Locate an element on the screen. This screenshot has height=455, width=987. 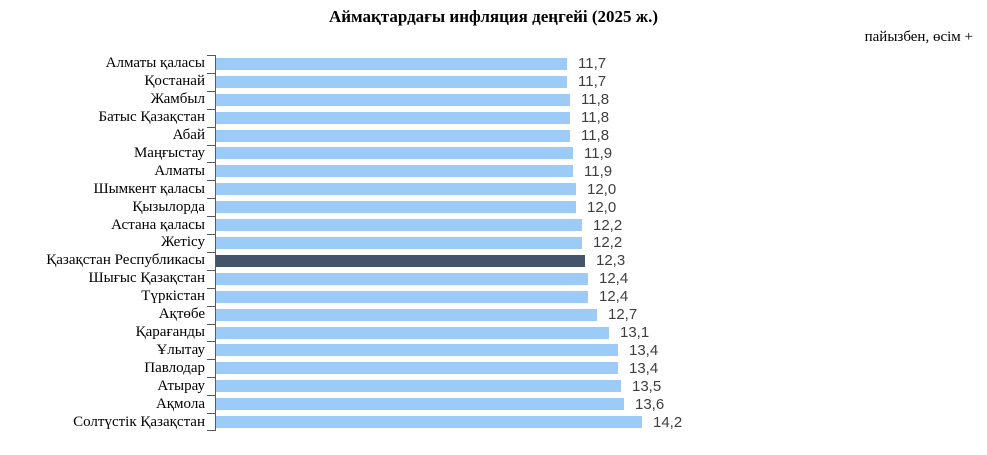
value-label: 13,4 is located at coordinates (644, 368).